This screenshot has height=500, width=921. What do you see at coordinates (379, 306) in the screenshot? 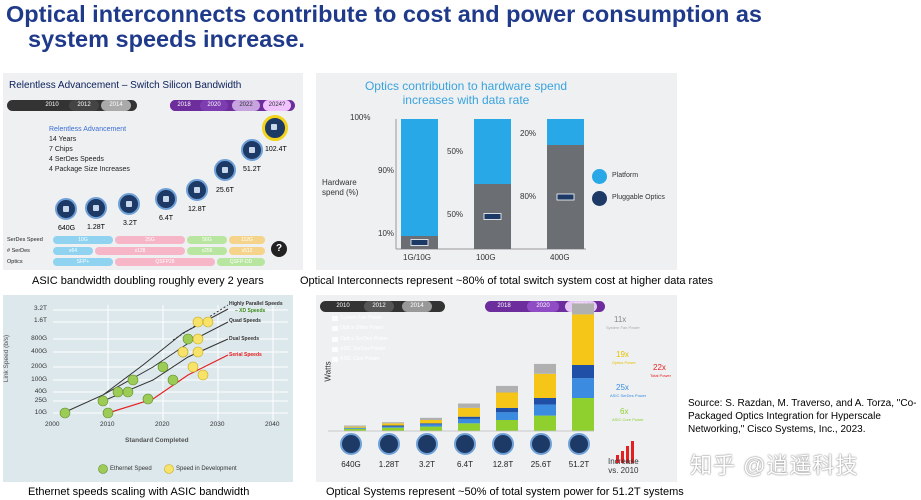
I see `timeline-year: 2012` at bounding box center [379, 306].